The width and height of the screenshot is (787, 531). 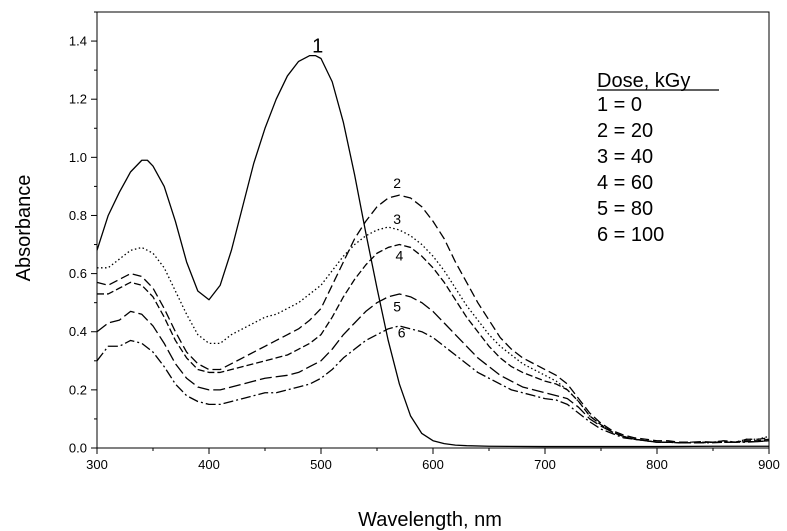 I want to click on legend-entry: 4 = 60, so click(x=625, y=183).